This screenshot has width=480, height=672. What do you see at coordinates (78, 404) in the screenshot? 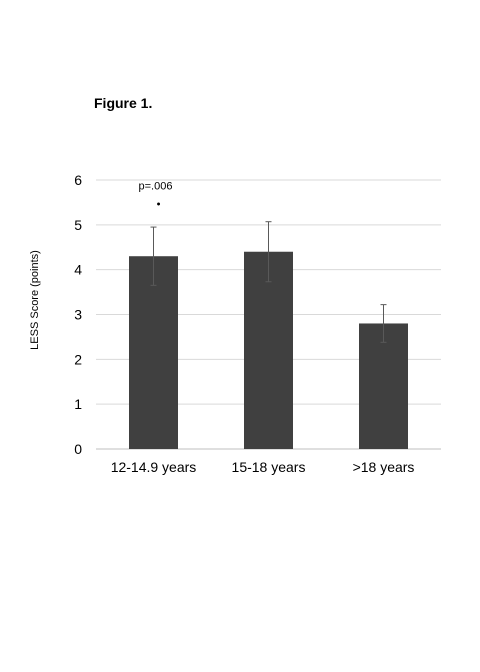
I see `y-tick-label: 1` at bounding box center [78, 404].